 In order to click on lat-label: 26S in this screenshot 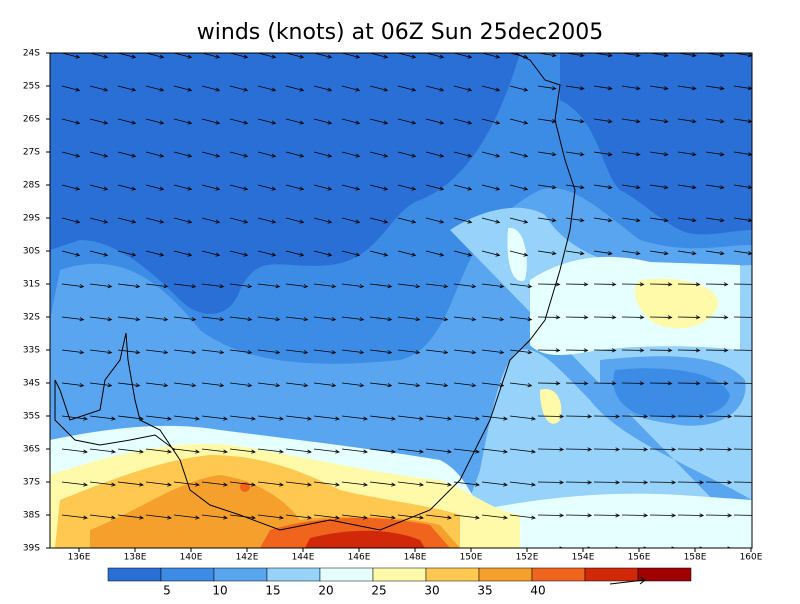, I will do `click(31, 120)`.